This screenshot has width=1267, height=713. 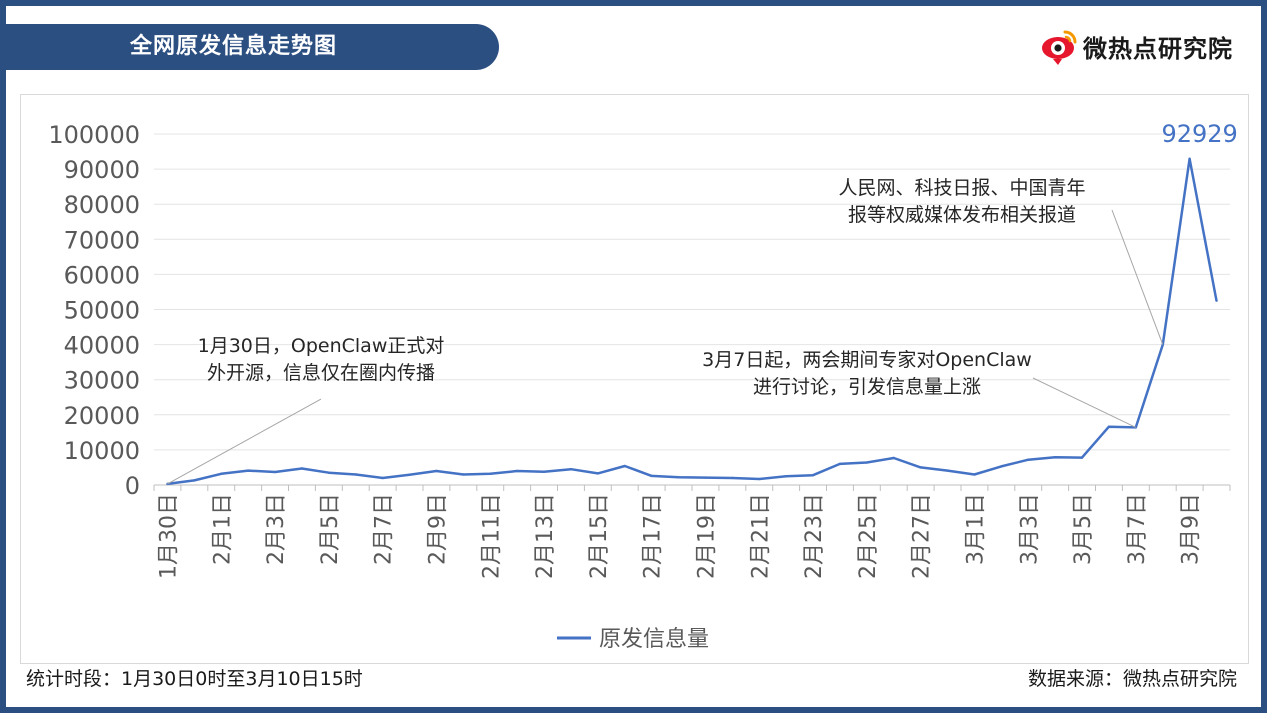 I want to click on annotation-text: 报等权威媒体发布相关报道, so click(x=962, y=215).